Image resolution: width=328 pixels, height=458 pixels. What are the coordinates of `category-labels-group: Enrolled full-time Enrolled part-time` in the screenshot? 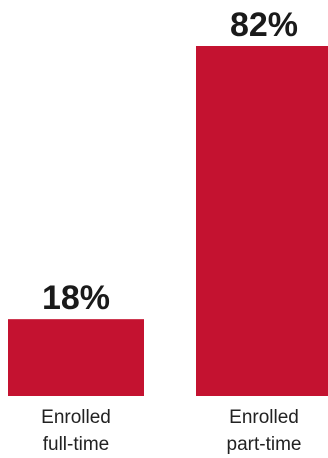 It's located at (171, 431).